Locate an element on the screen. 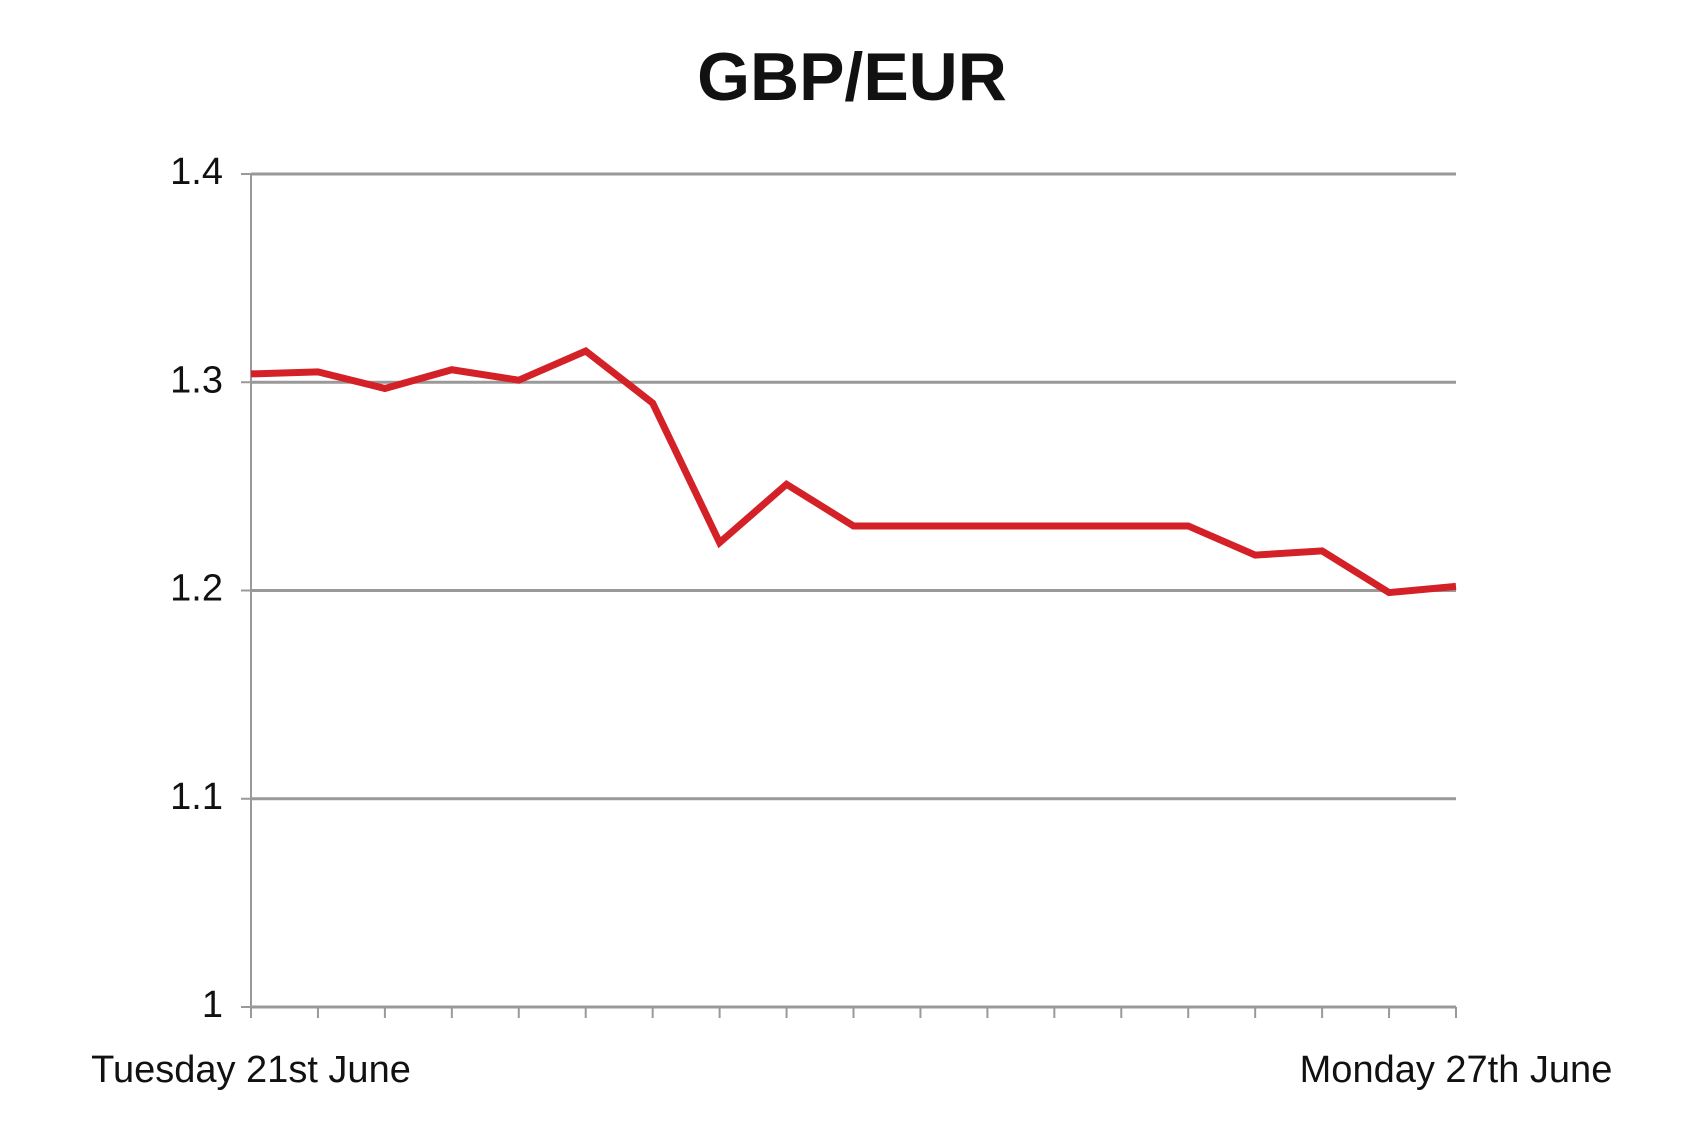  chart-title: GBP/EUR is located at coordinates (852, 77).